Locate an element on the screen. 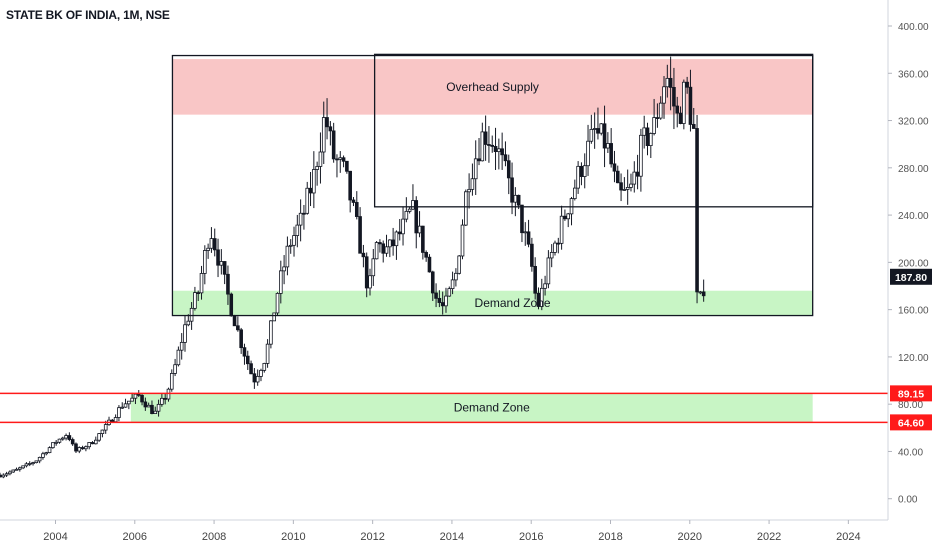 The image size is (932, 550). x-tick-label: 2024 is located at coordinates (848, 537).